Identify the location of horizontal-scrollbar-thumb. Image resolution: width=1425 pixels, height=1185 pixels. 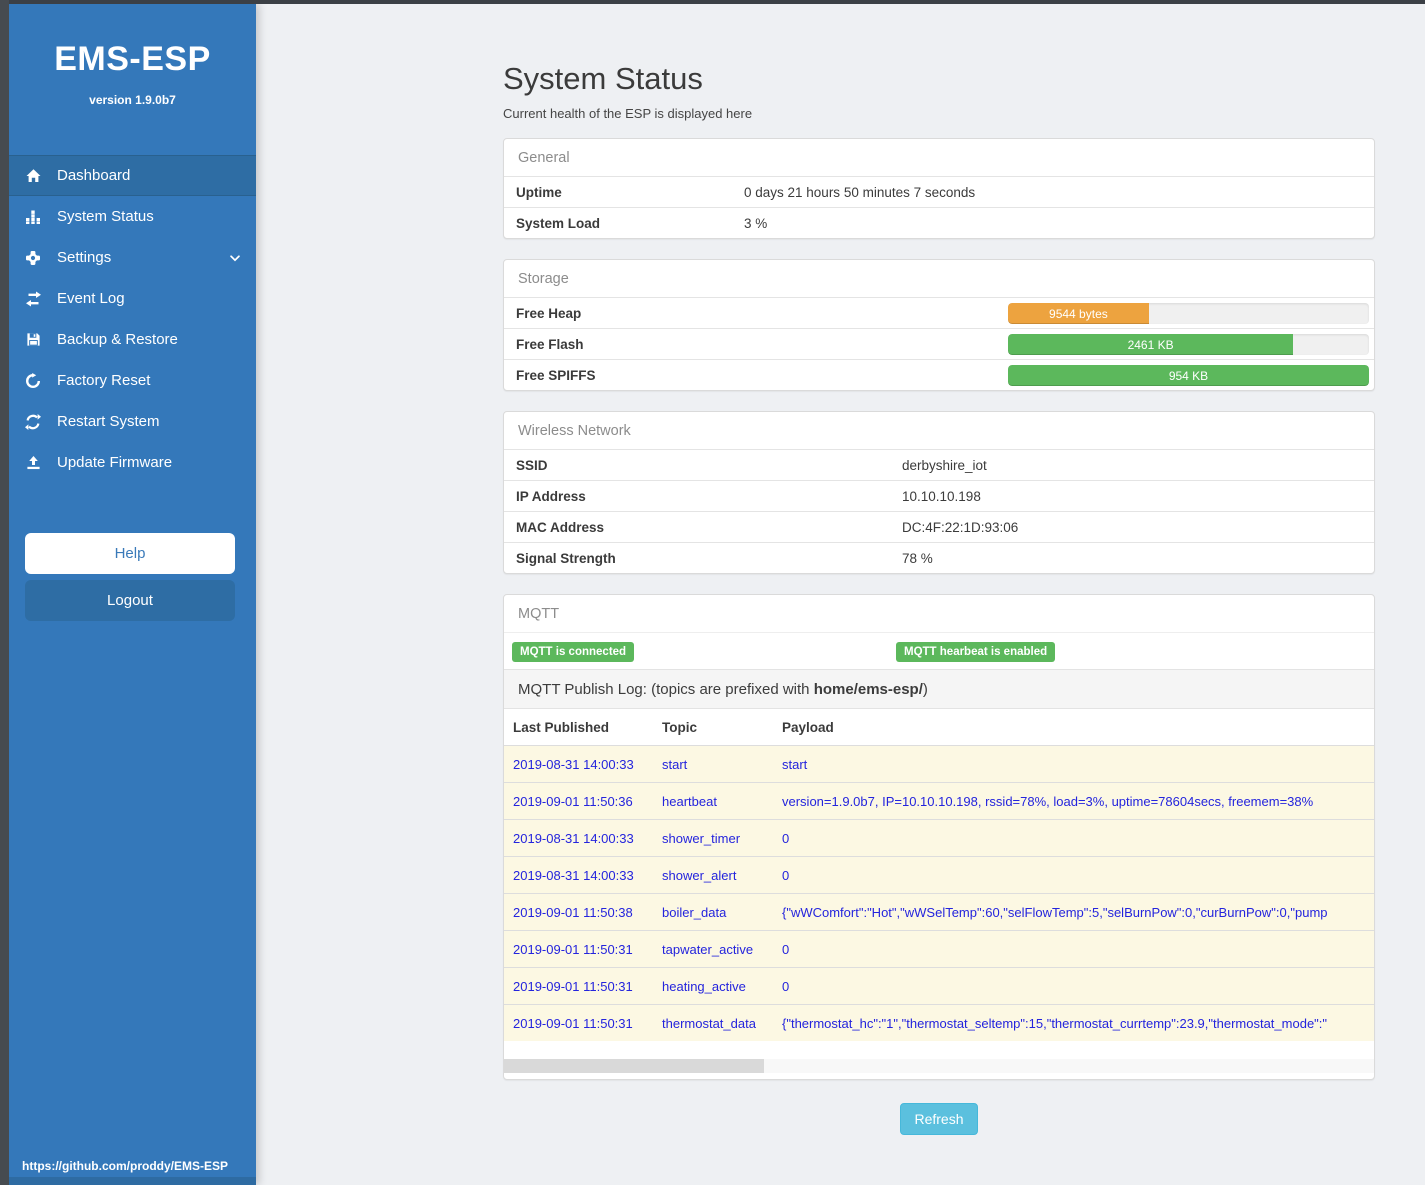
(634, 1066).